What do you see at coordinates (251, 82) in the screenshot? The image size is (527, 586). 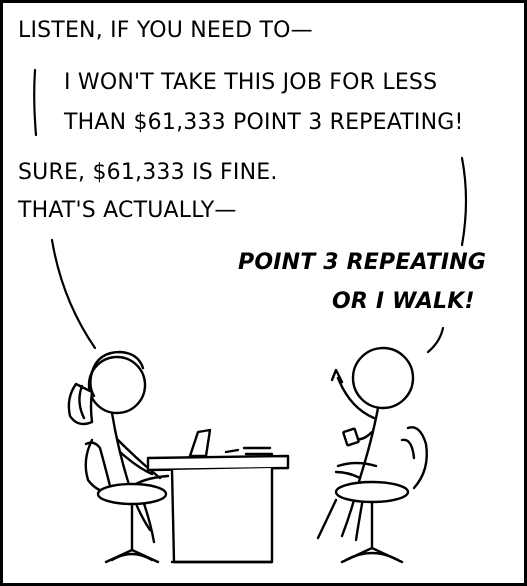 I see `applicant-line-1: I WON'T TAKE THIS JOB FOR LESS` at bounding box center [251, 82].